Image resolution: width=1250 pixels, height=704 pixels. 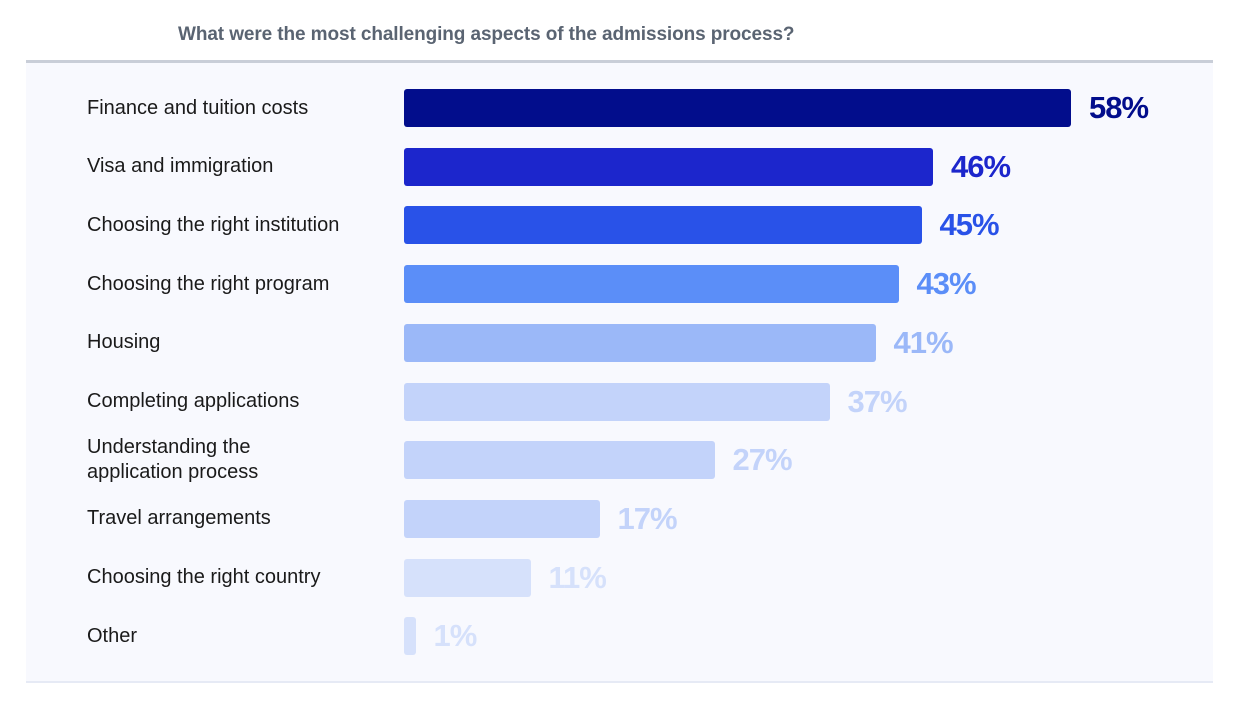 What do you see at coordinates (969, 225) in the screenshot?
I see `data-label: 45%` at bounding box center [969, 225].